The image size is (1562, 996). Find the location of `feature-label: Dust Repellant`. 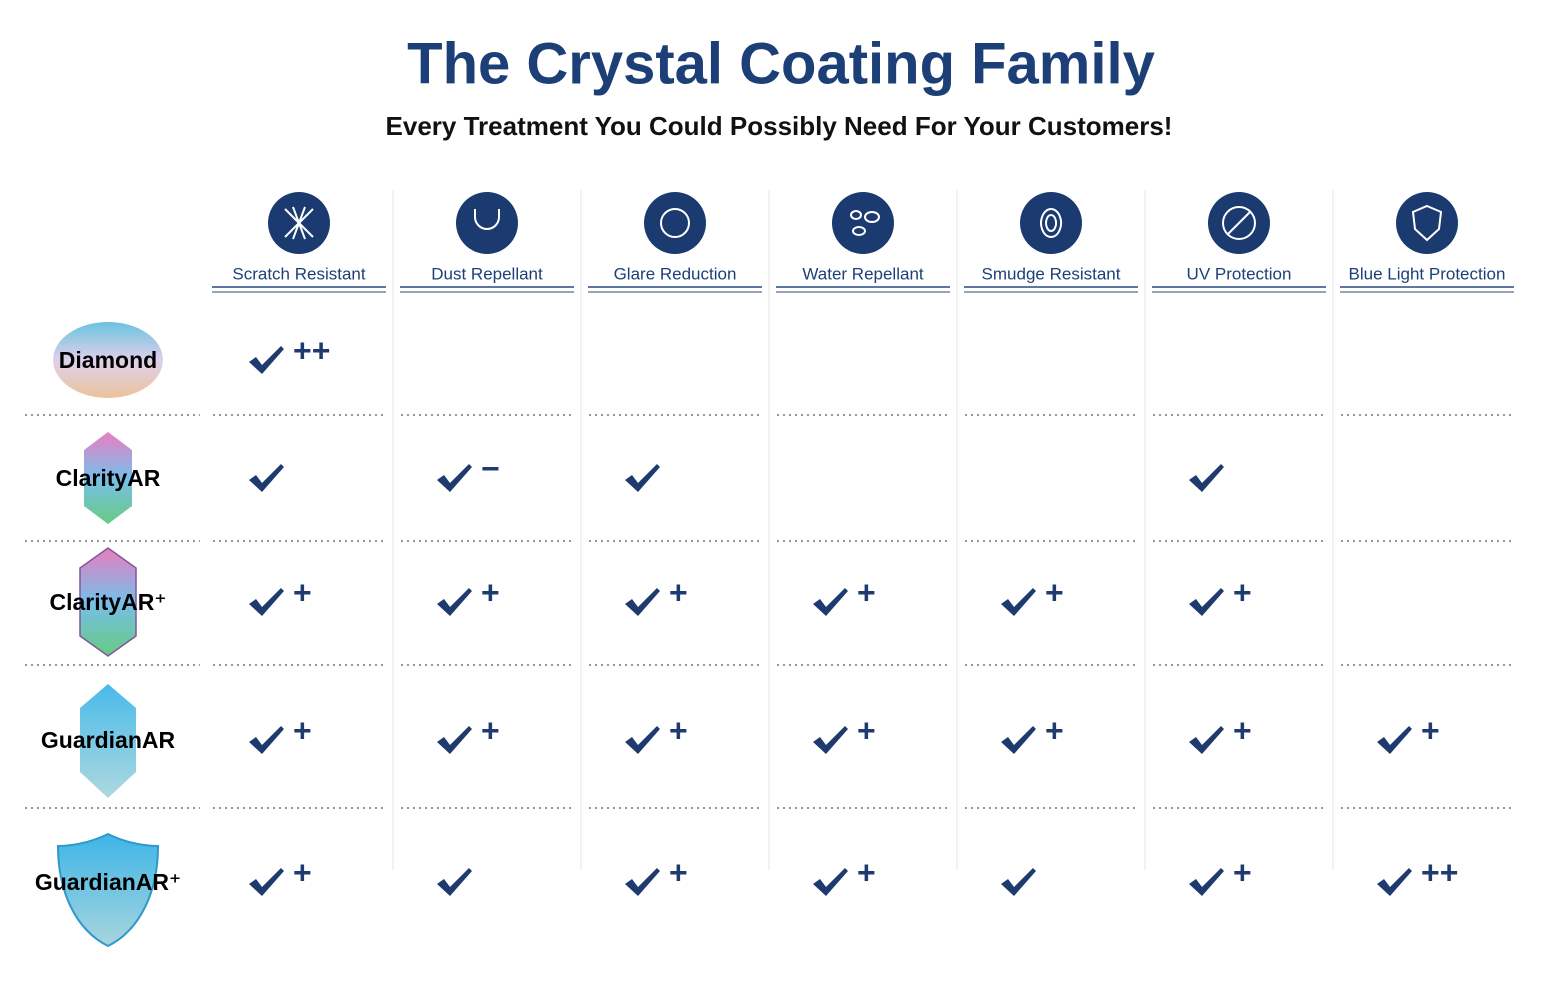

feature-label: Dust Repellant is located at coordinates (487, 273).